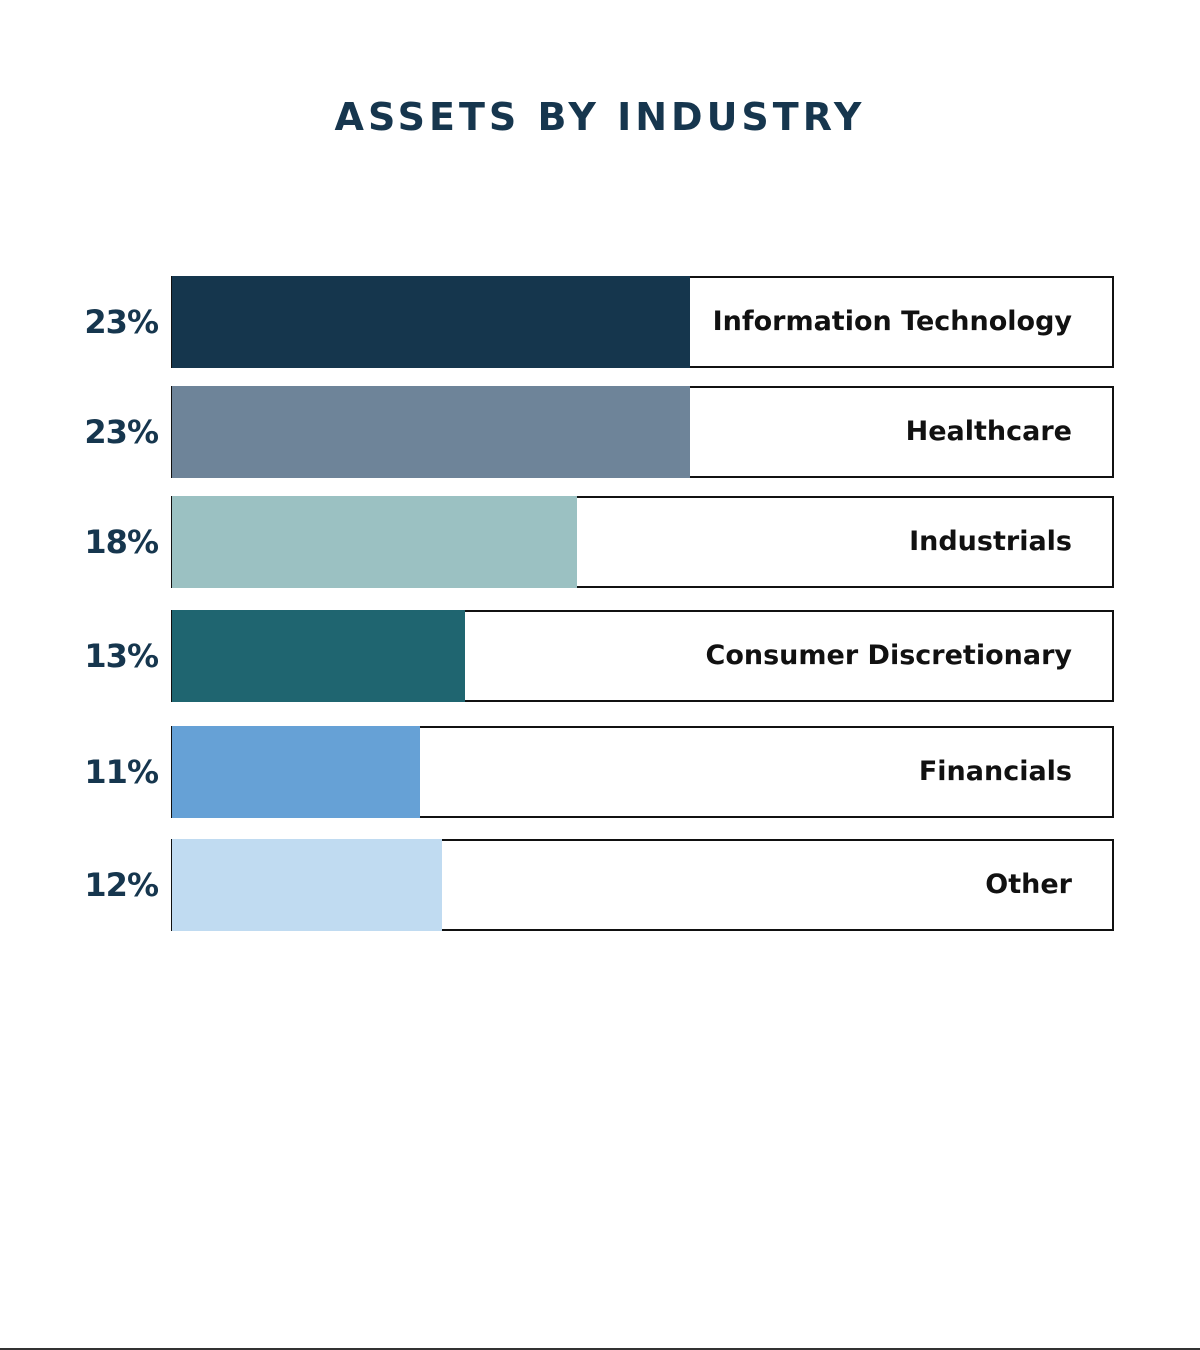 The height and width of the screenshot is (1350, 1200). I want to click on value-label: 12%, so click(121, 885).